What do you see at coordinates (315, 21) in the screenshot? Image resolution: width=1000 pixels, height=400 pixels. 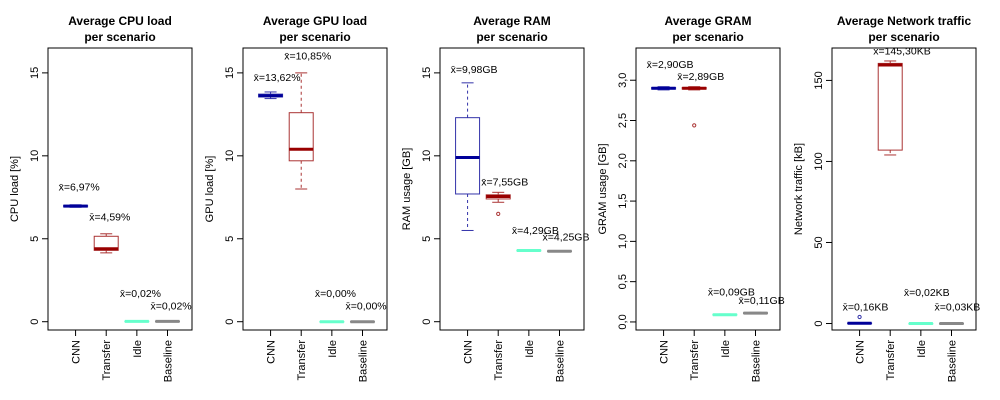 I see `chart-title-line1: Average GPU load` at bounding box center [315, 21].